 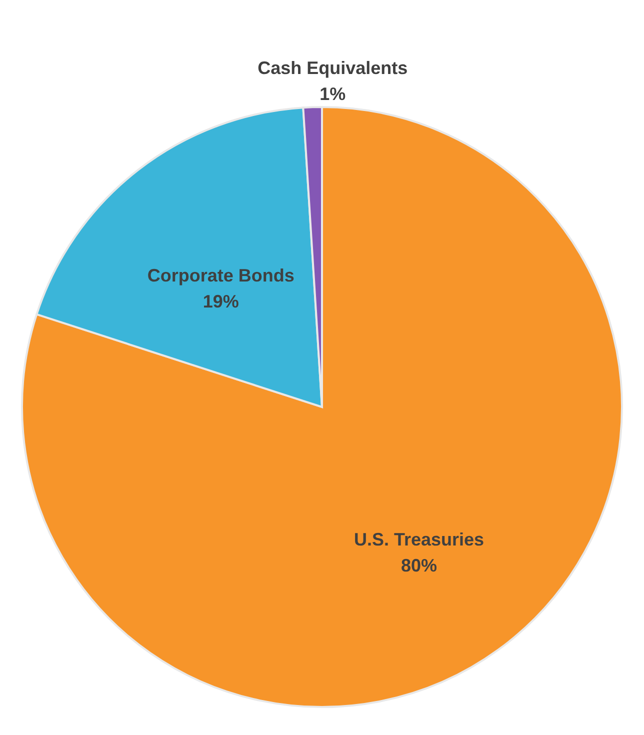 What do you see at coordinates (333, 94) in the screenshot?
I see `data-label: 1%` at bounding box center [333, 94].